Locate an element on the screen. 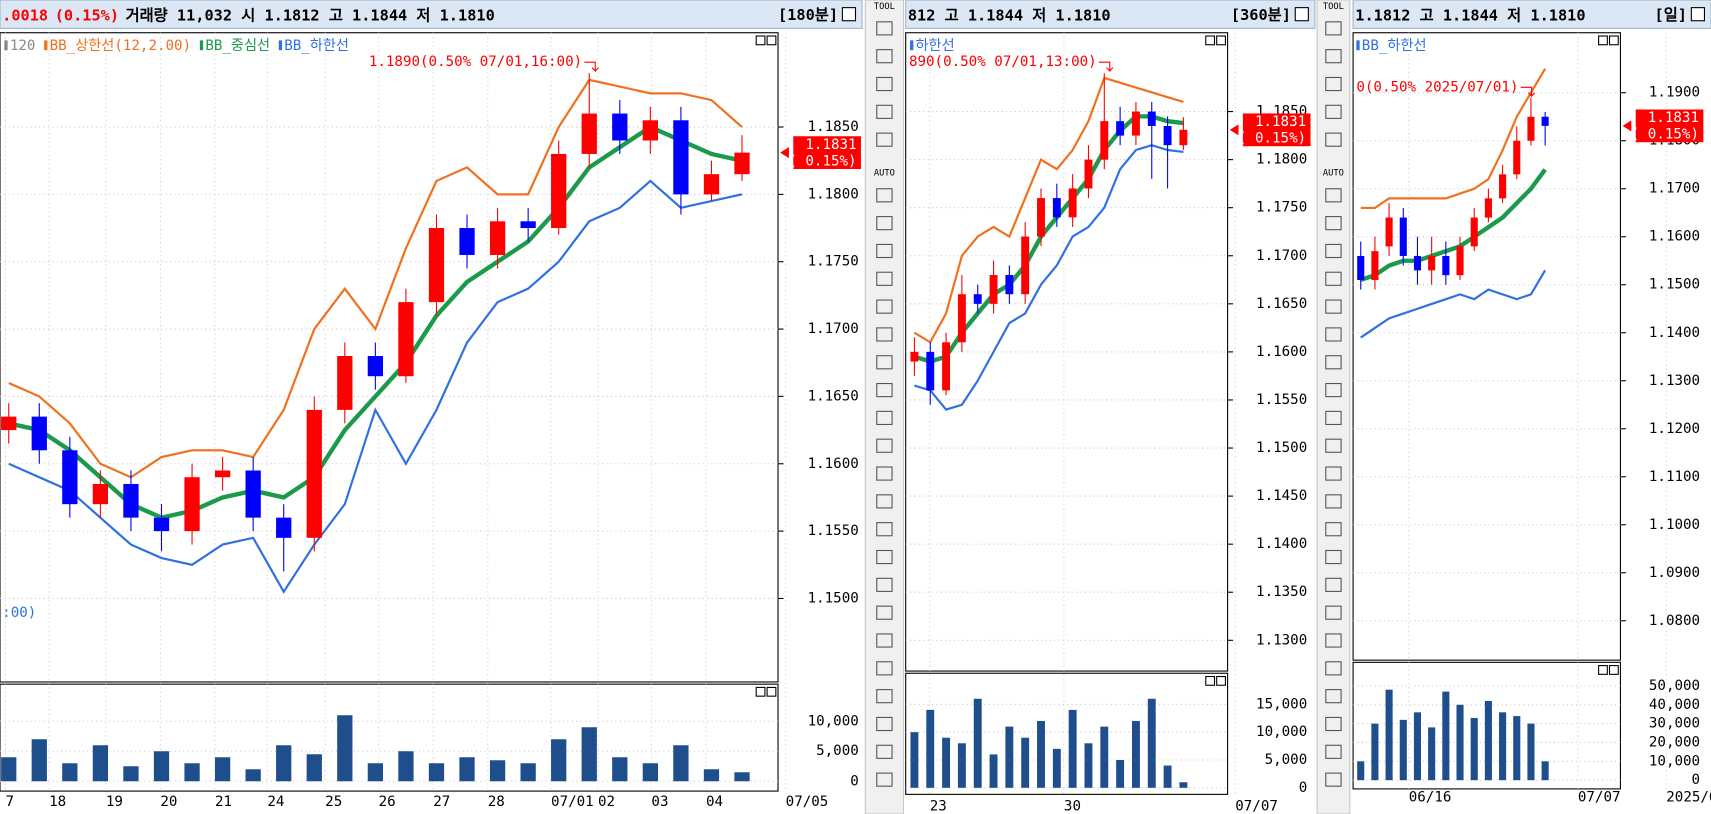 This screenshot has height=814, width=1711. volume-tick-label: 30,000 is located at coordinates (1674, 724).